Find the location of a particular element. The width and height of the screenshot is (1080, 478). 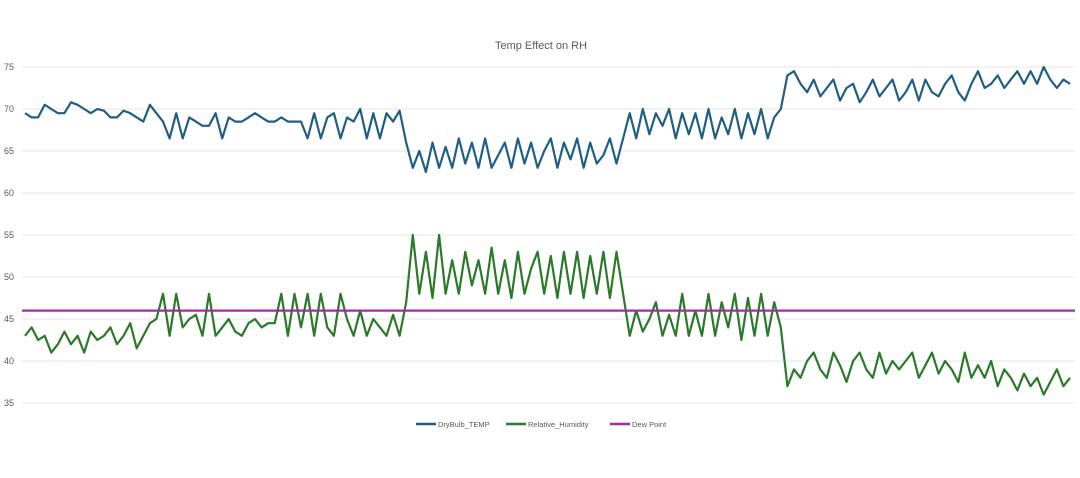

y-tick-label: 50 is located at coordinates (9, 277).